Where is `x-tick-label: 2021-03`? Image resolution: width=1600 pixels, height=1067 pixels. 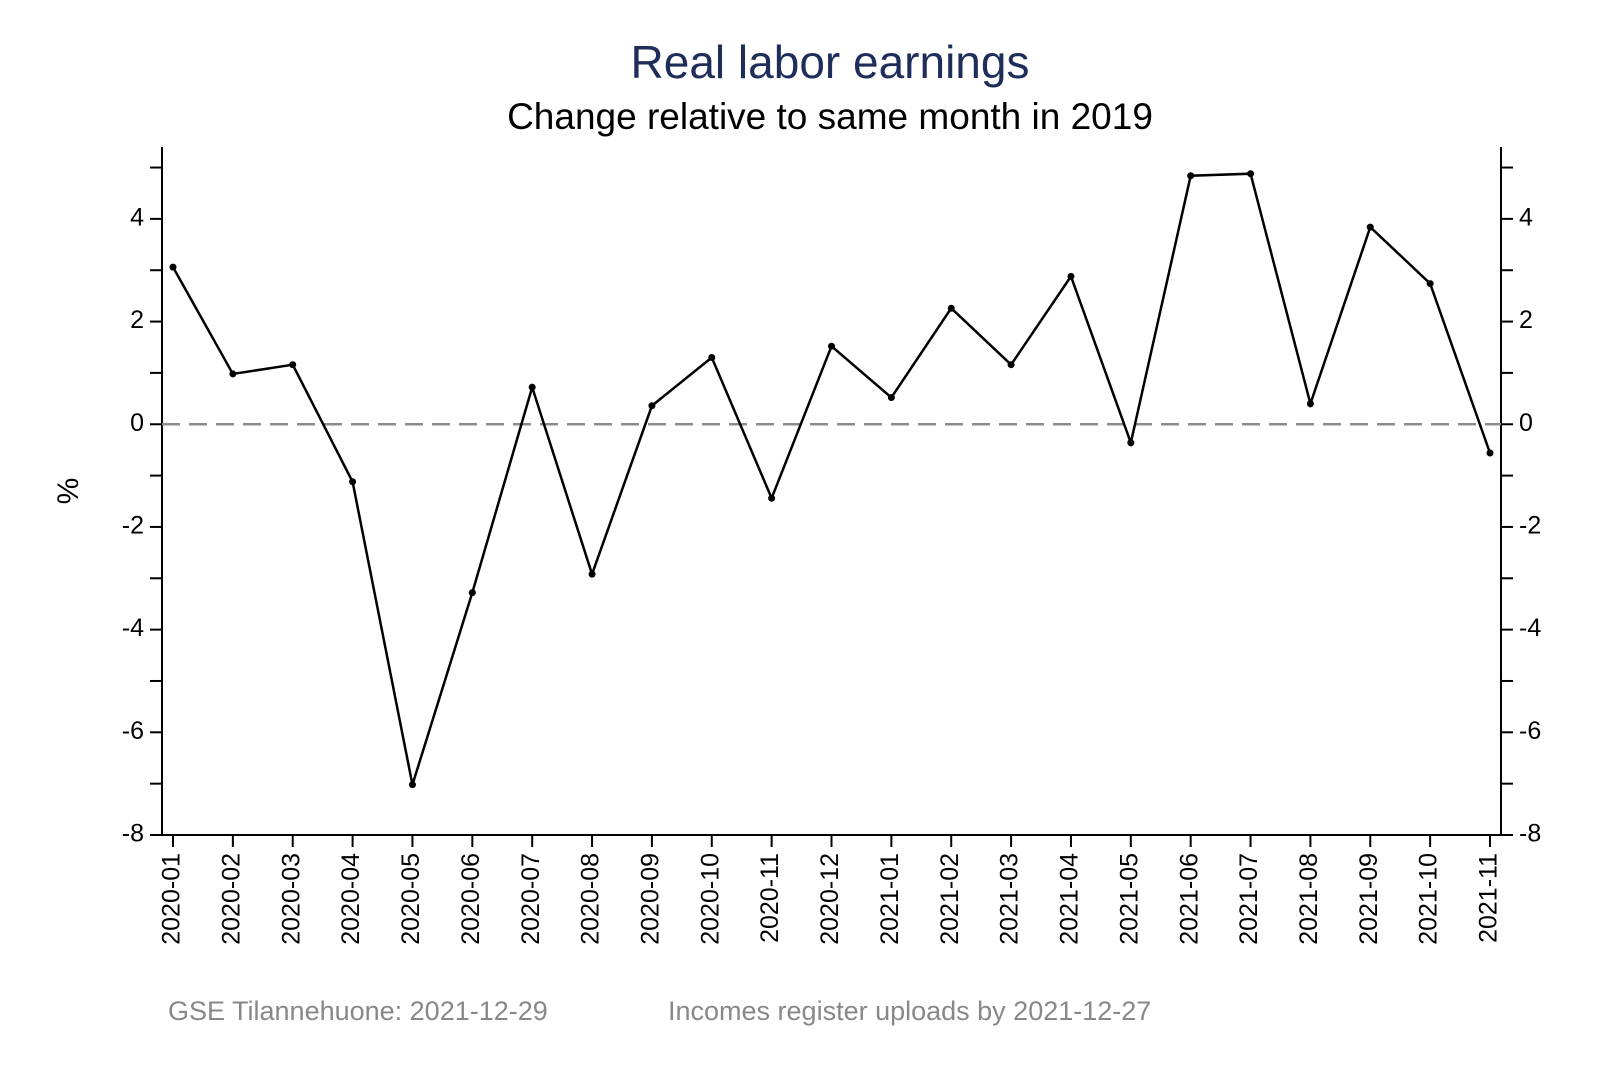 x-tick-label: 2021-03 is located at coordinates (1010, 899).